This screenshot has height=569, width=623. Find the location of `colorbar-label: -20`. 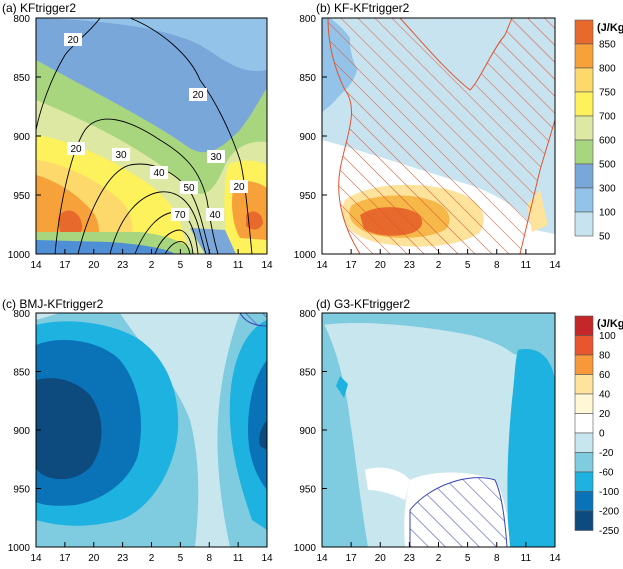

colorbar-label: -20 is located at coordinates (606, 453).